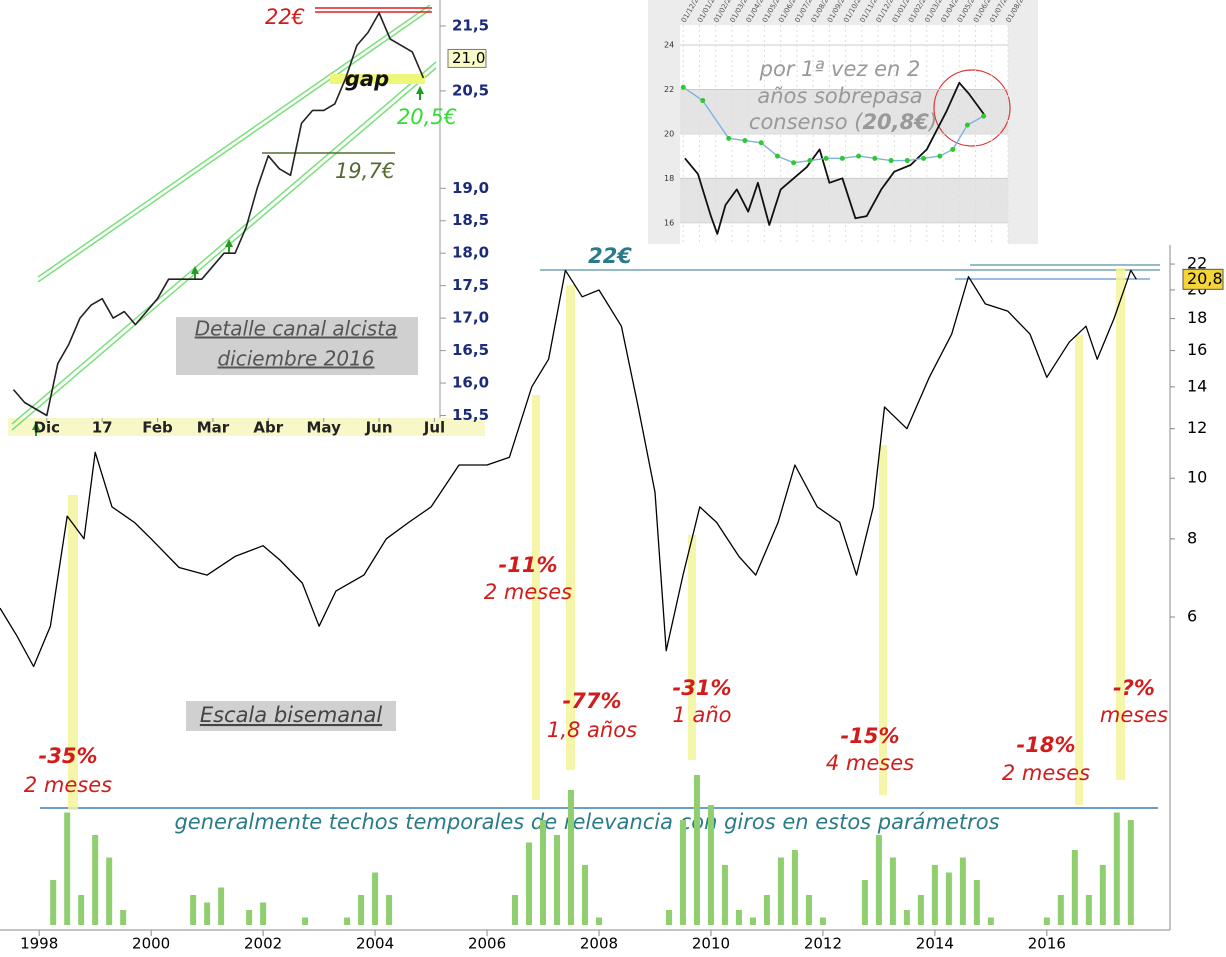  Describe the element at coordinates (932, 122) in the screenshot. I see `annotation-part: )` at that location.